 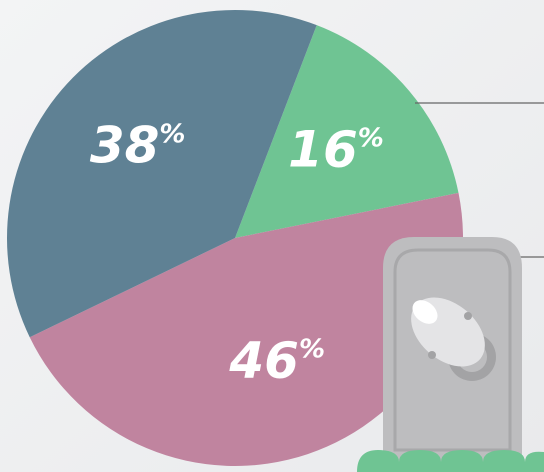 What do you see at coordinates (138, 145) in the screenshot?
I see `slice-label: 38%` at bounding box center [138, 145].